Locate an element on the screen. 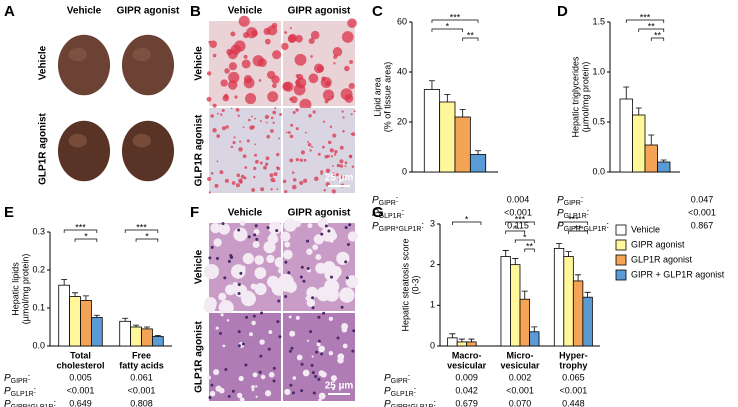  p-subscript: GIPR is located at coordinates (387, 203).